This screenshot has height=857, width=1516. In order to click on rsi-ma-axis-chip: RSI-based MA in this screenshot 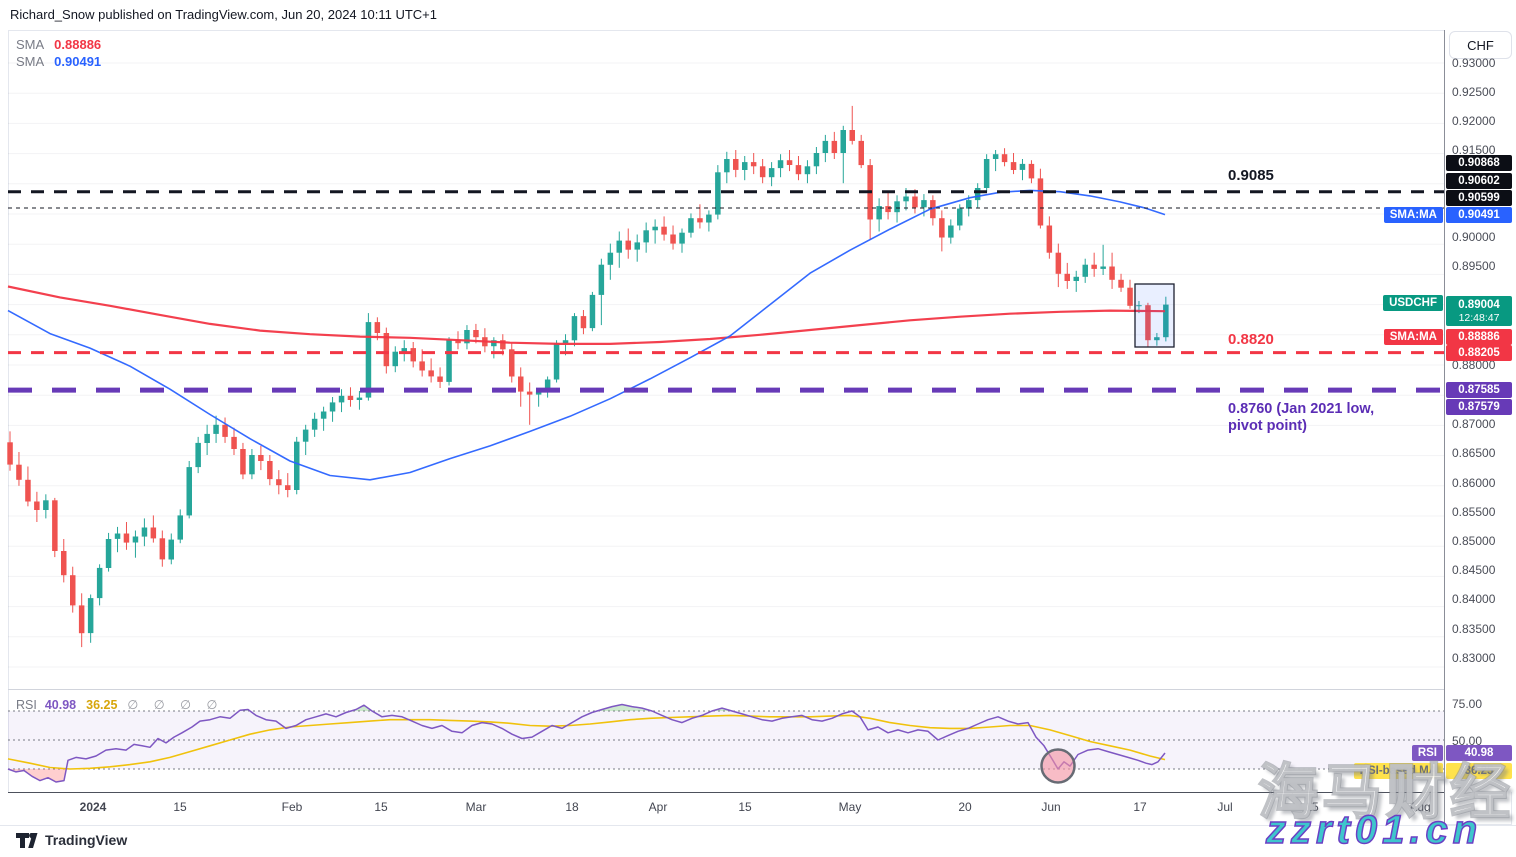, I will do `click(1398, 771)`.